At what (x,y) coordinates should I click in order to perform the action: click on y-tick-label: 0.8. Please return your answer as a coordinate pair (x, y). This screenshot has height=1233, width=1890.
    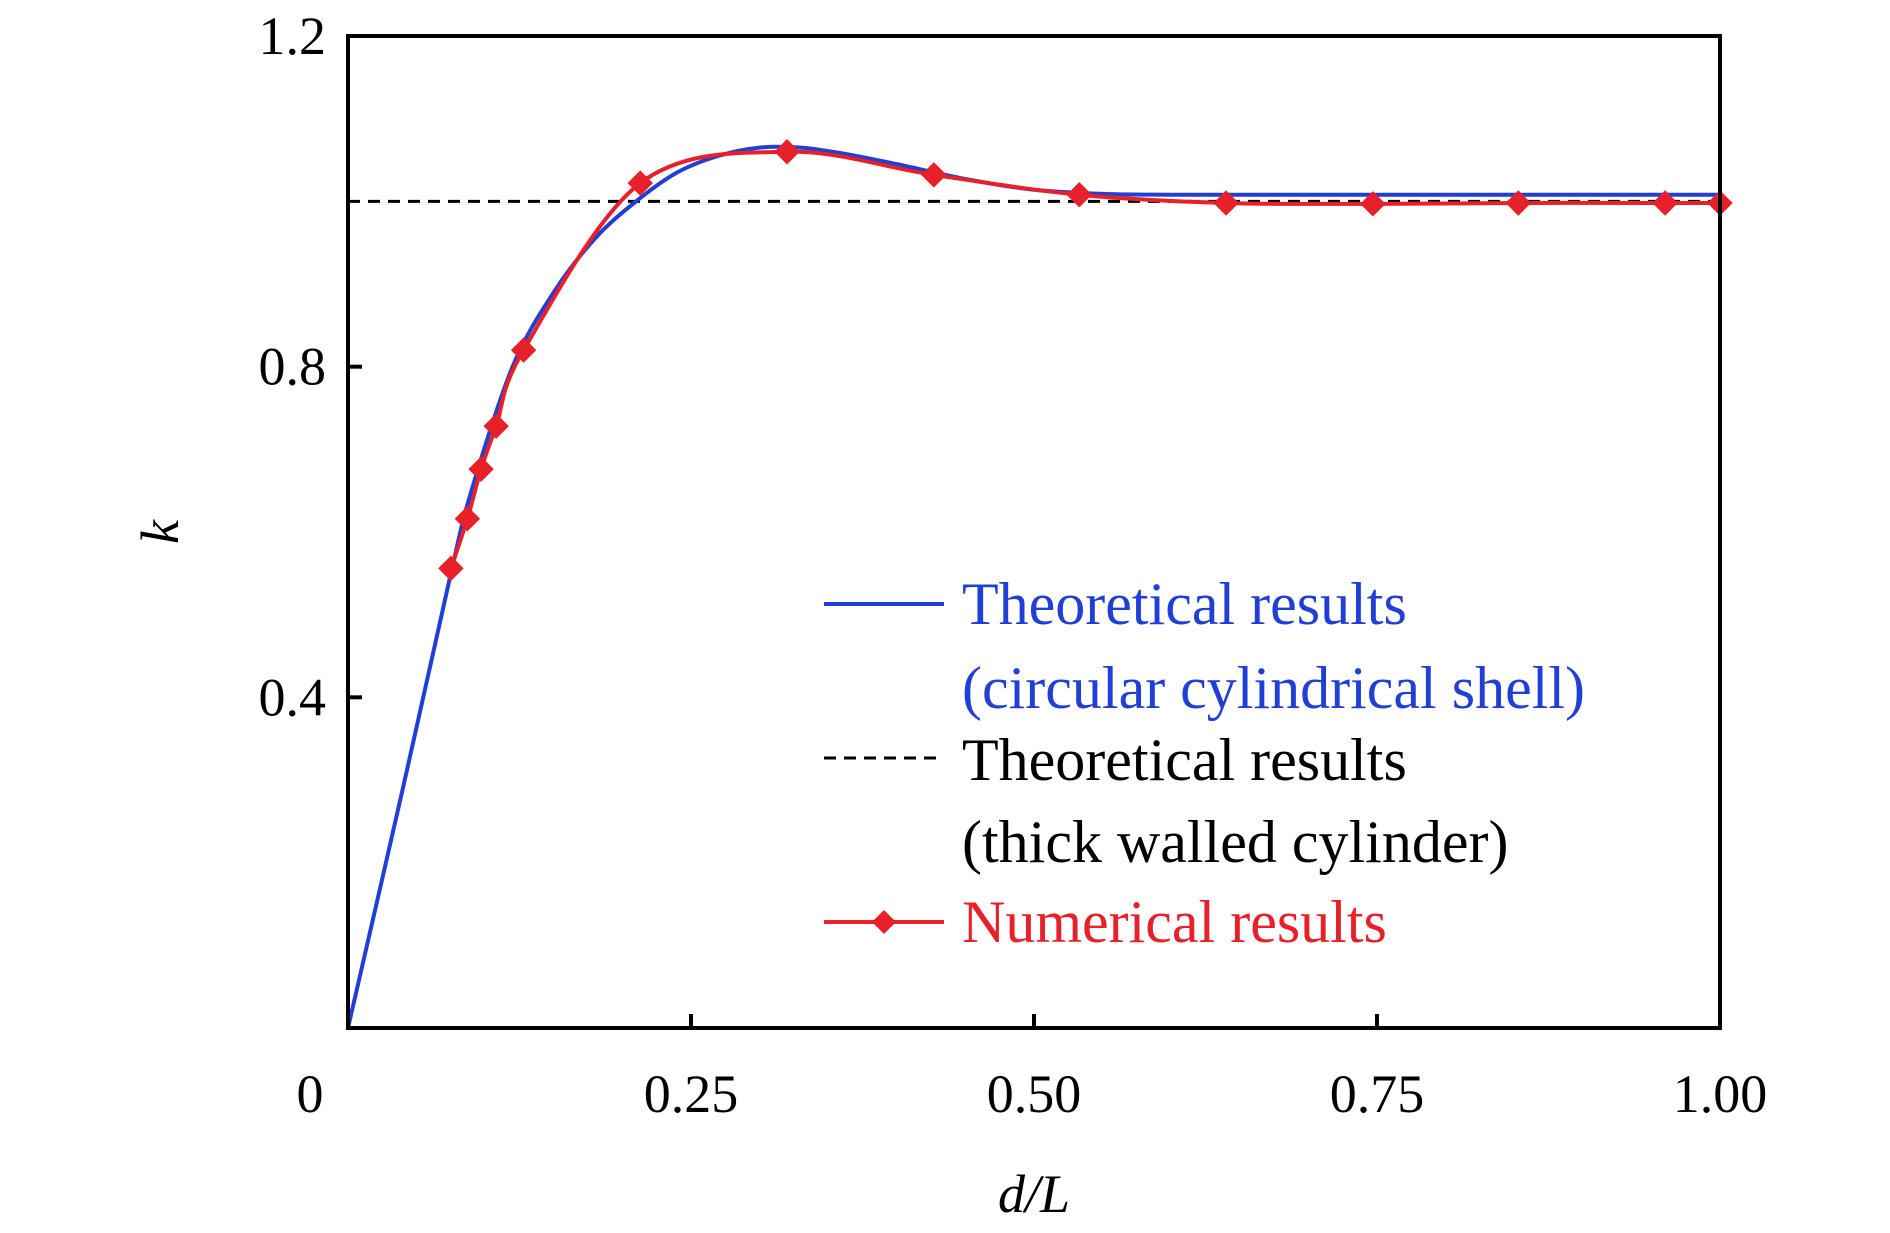
    Looking at the image, I should click on (293, 367).